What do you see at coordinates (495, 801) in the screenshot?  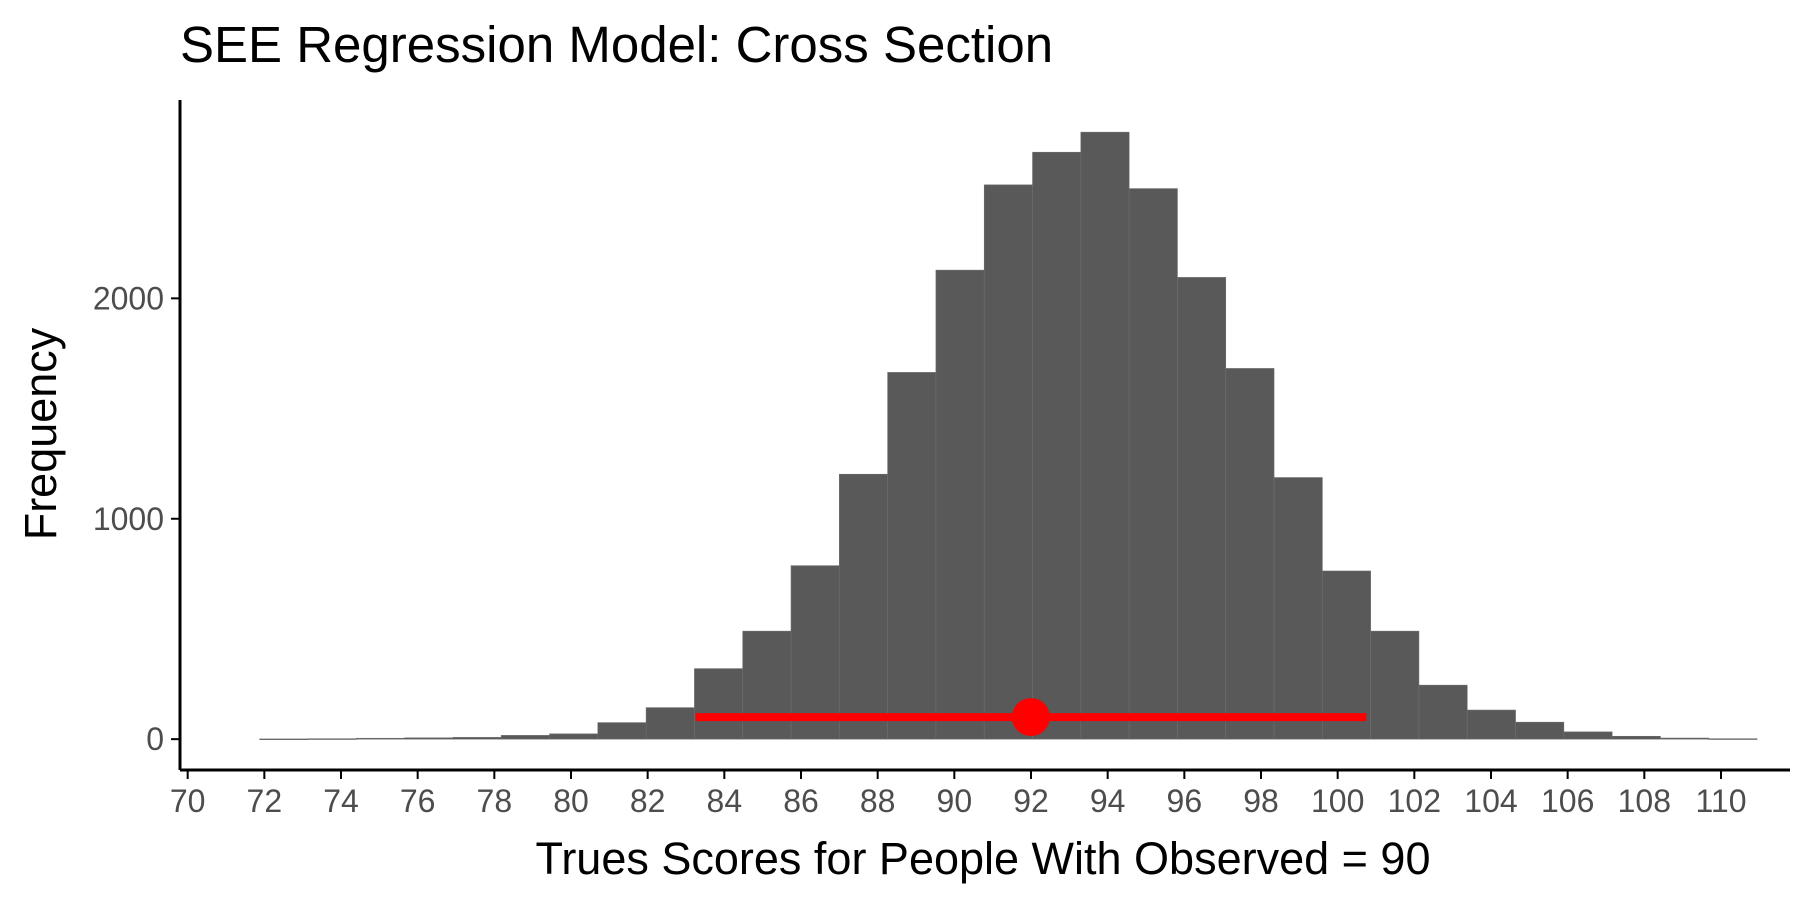 I see `x-tick-label: 78` at bounding box center [495, 801].